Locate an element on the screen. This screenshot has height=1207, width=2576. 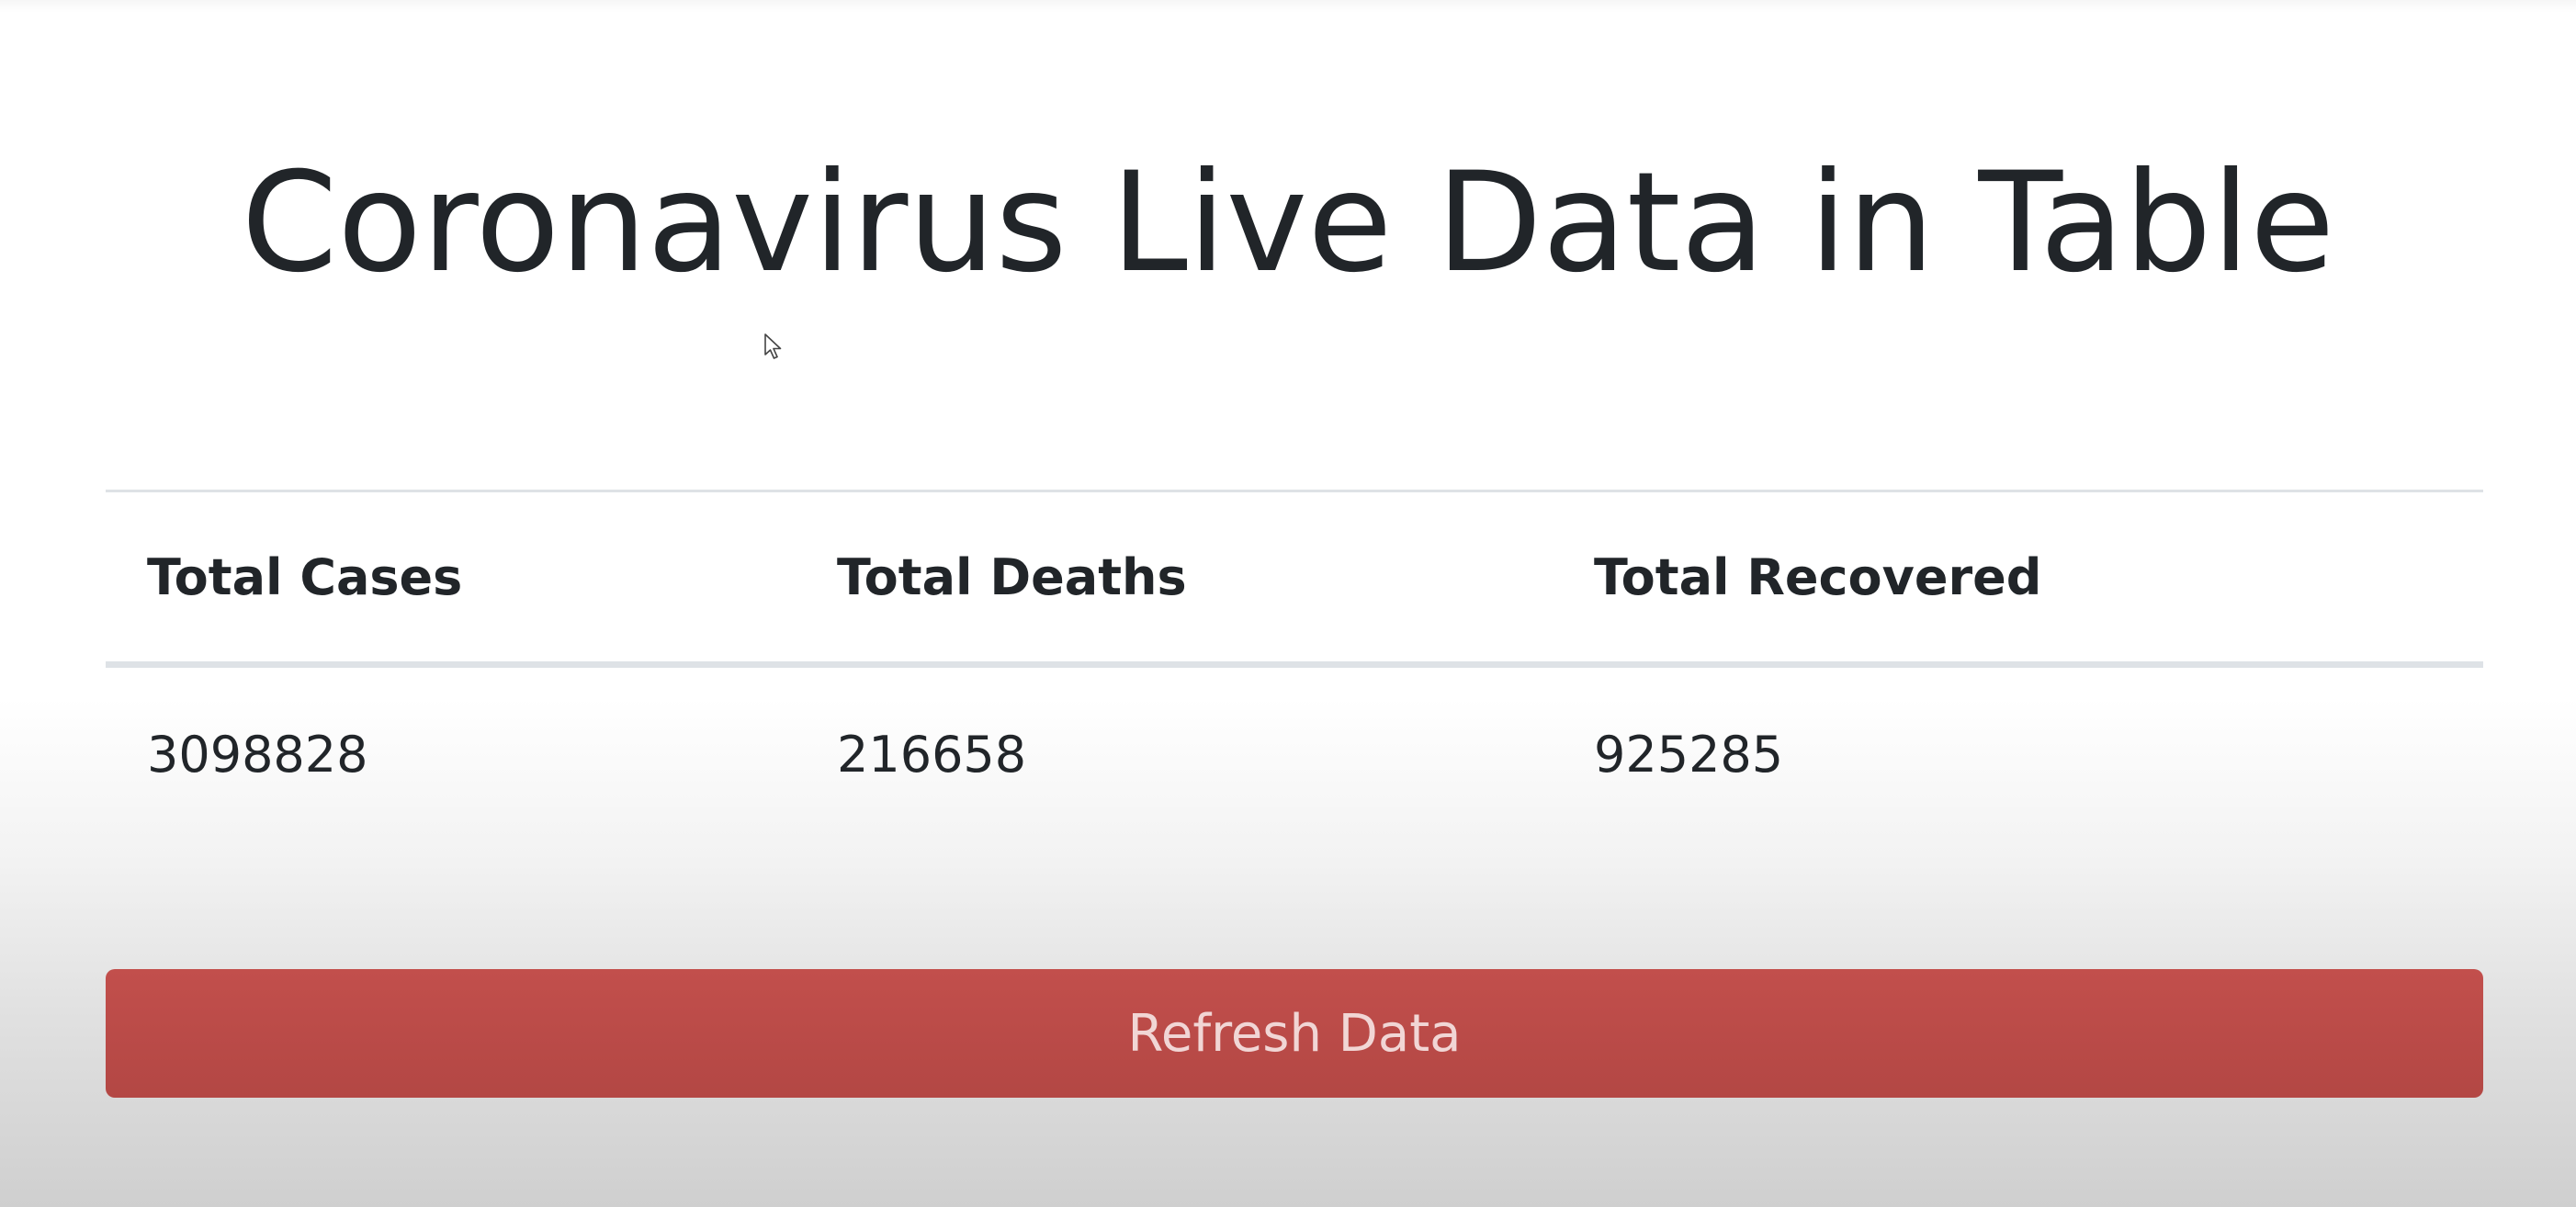
cell-total-deaths: 216658 is located at coordinates (932, 754).